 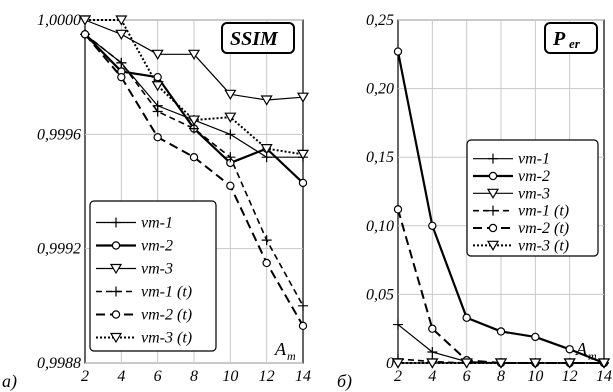 I want to click on marker-s5-p3, so click(x=194, y=120).